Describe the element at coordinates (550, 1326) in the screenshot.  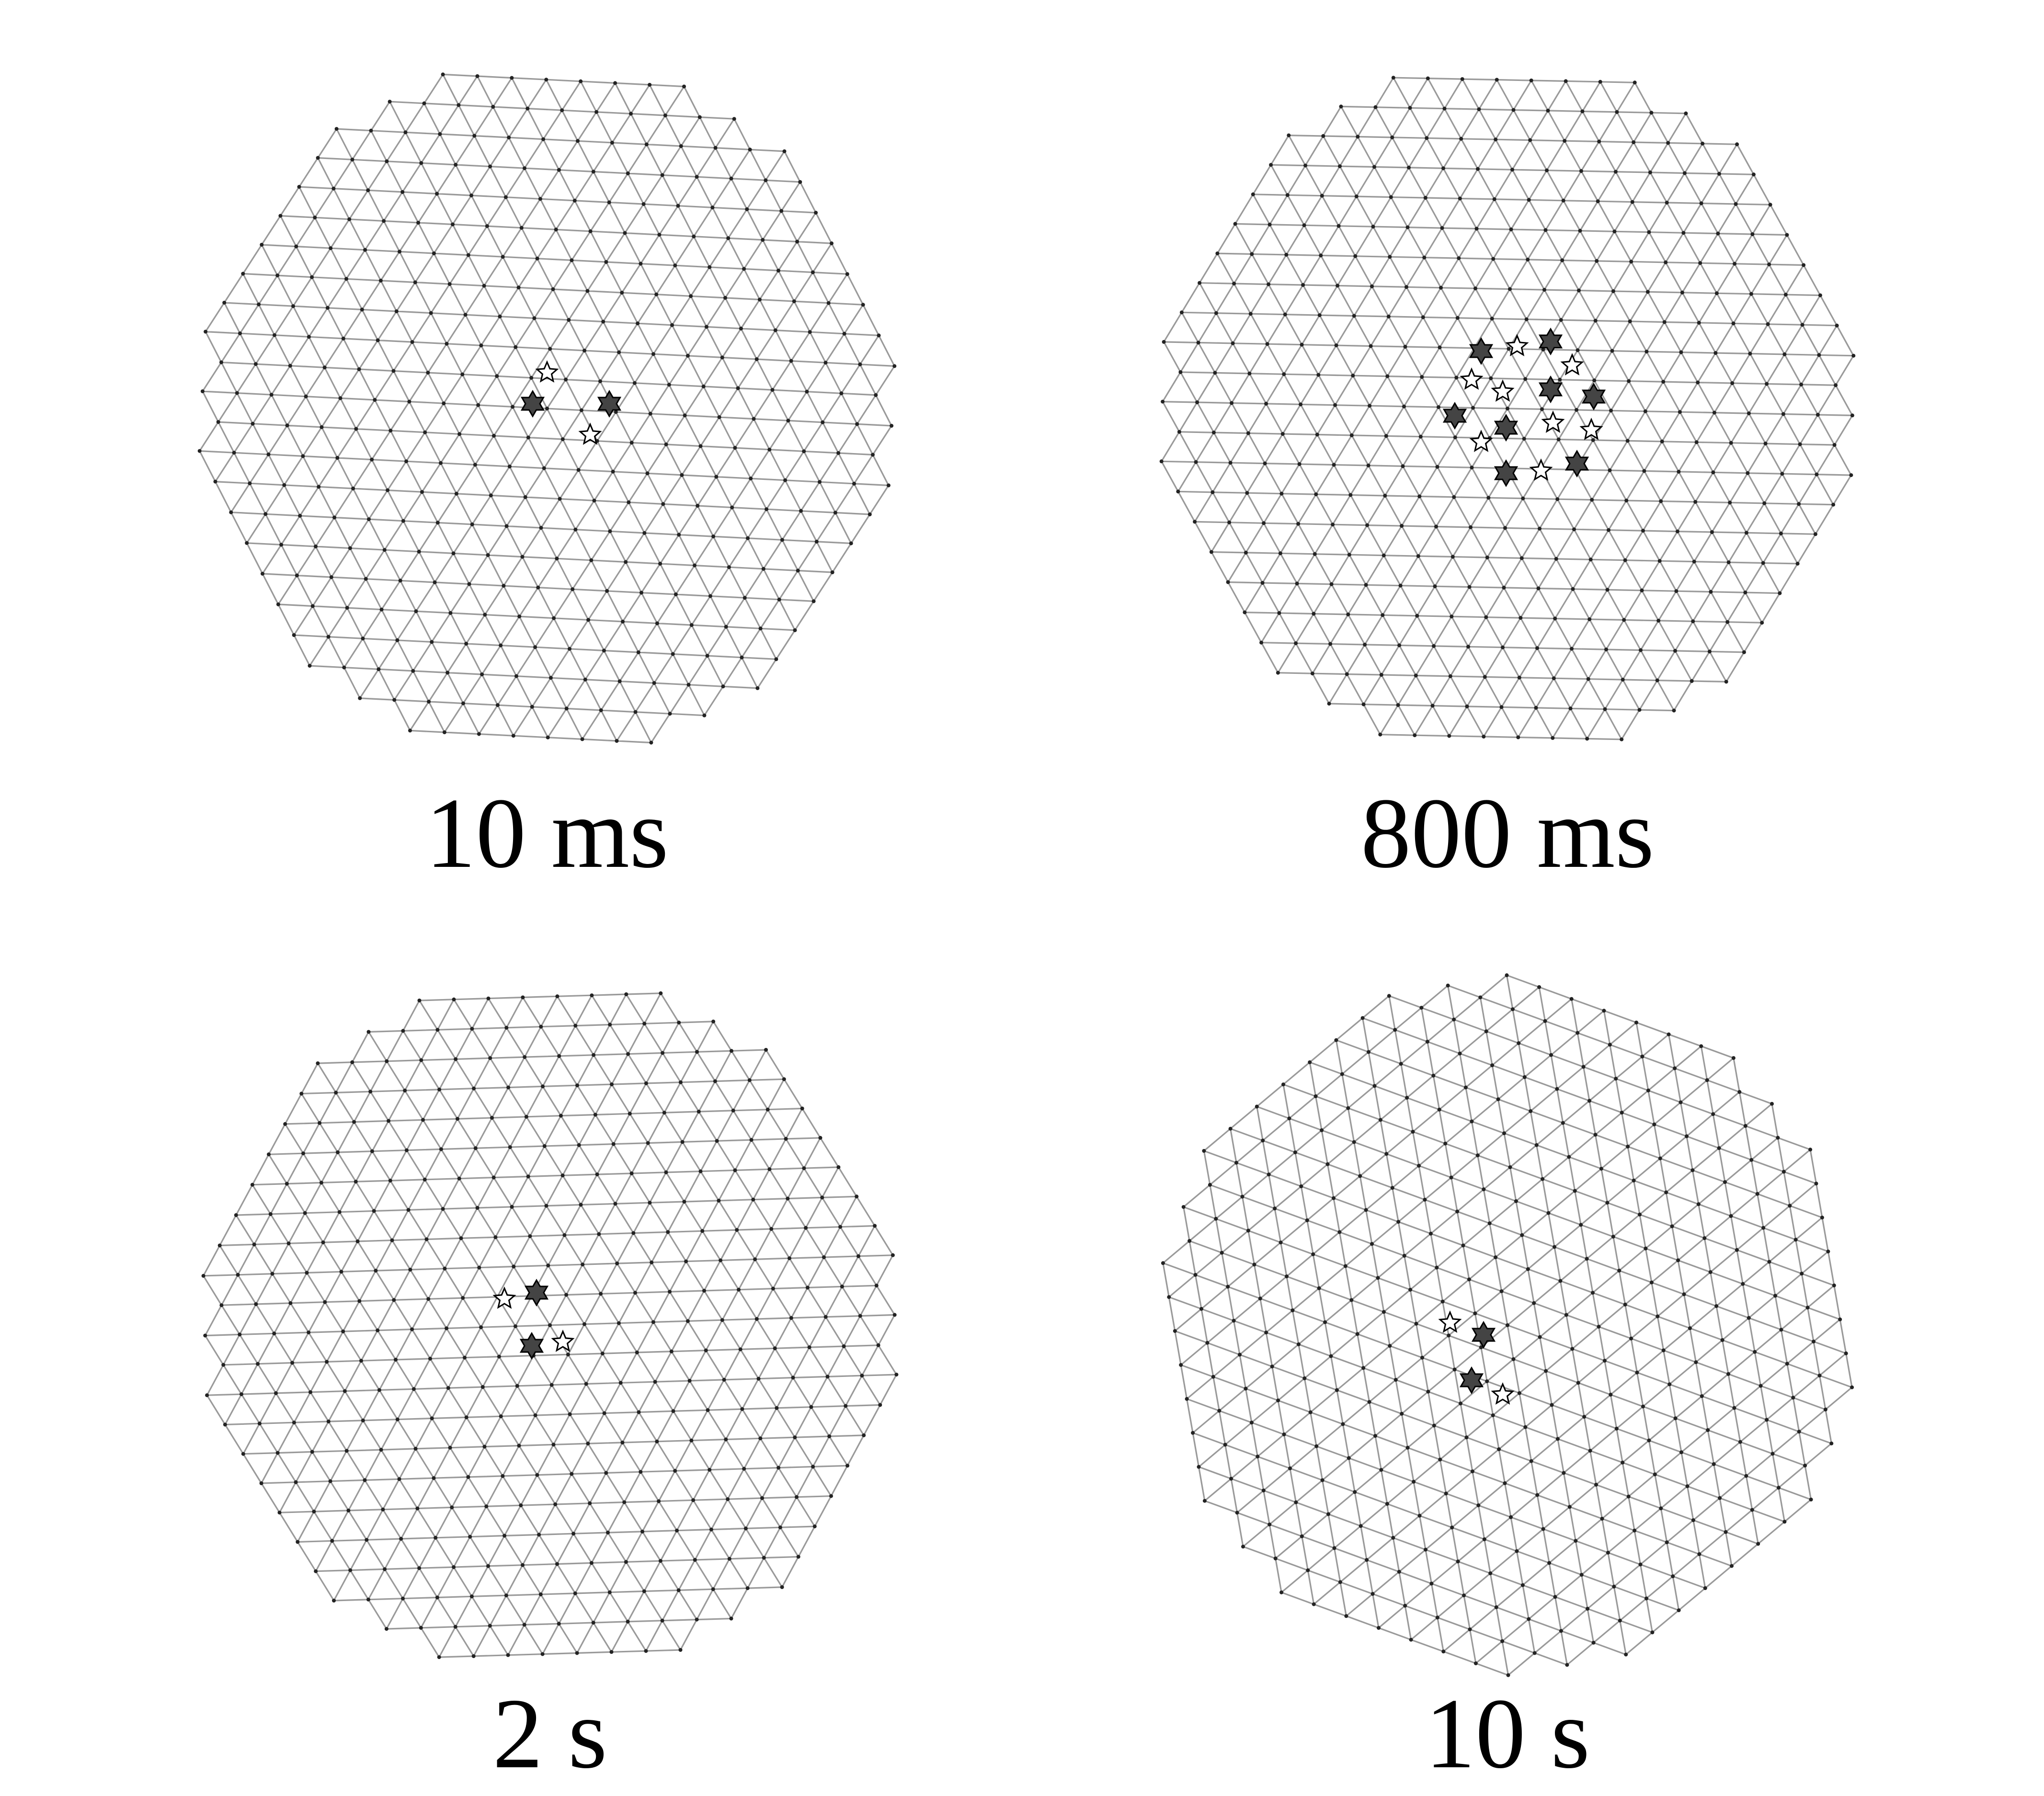
I see `mesh-nodes` at that location.